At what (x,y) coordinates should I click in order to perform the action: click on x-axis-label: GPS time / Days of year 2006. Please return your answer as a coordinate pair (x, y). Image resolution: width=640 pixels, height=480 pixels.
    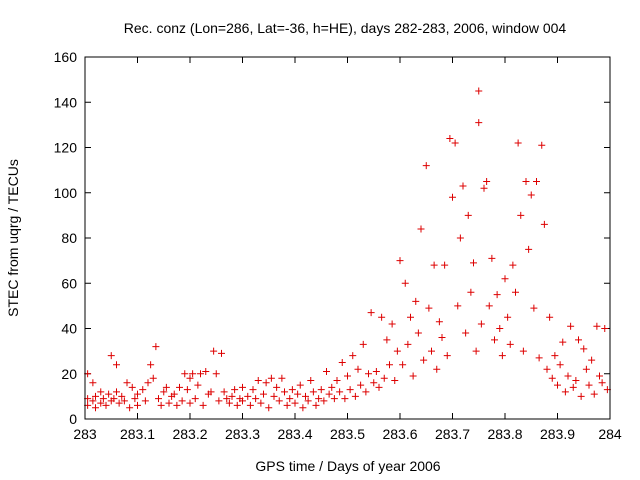
    Looking at the image, I should click on (347, 466).